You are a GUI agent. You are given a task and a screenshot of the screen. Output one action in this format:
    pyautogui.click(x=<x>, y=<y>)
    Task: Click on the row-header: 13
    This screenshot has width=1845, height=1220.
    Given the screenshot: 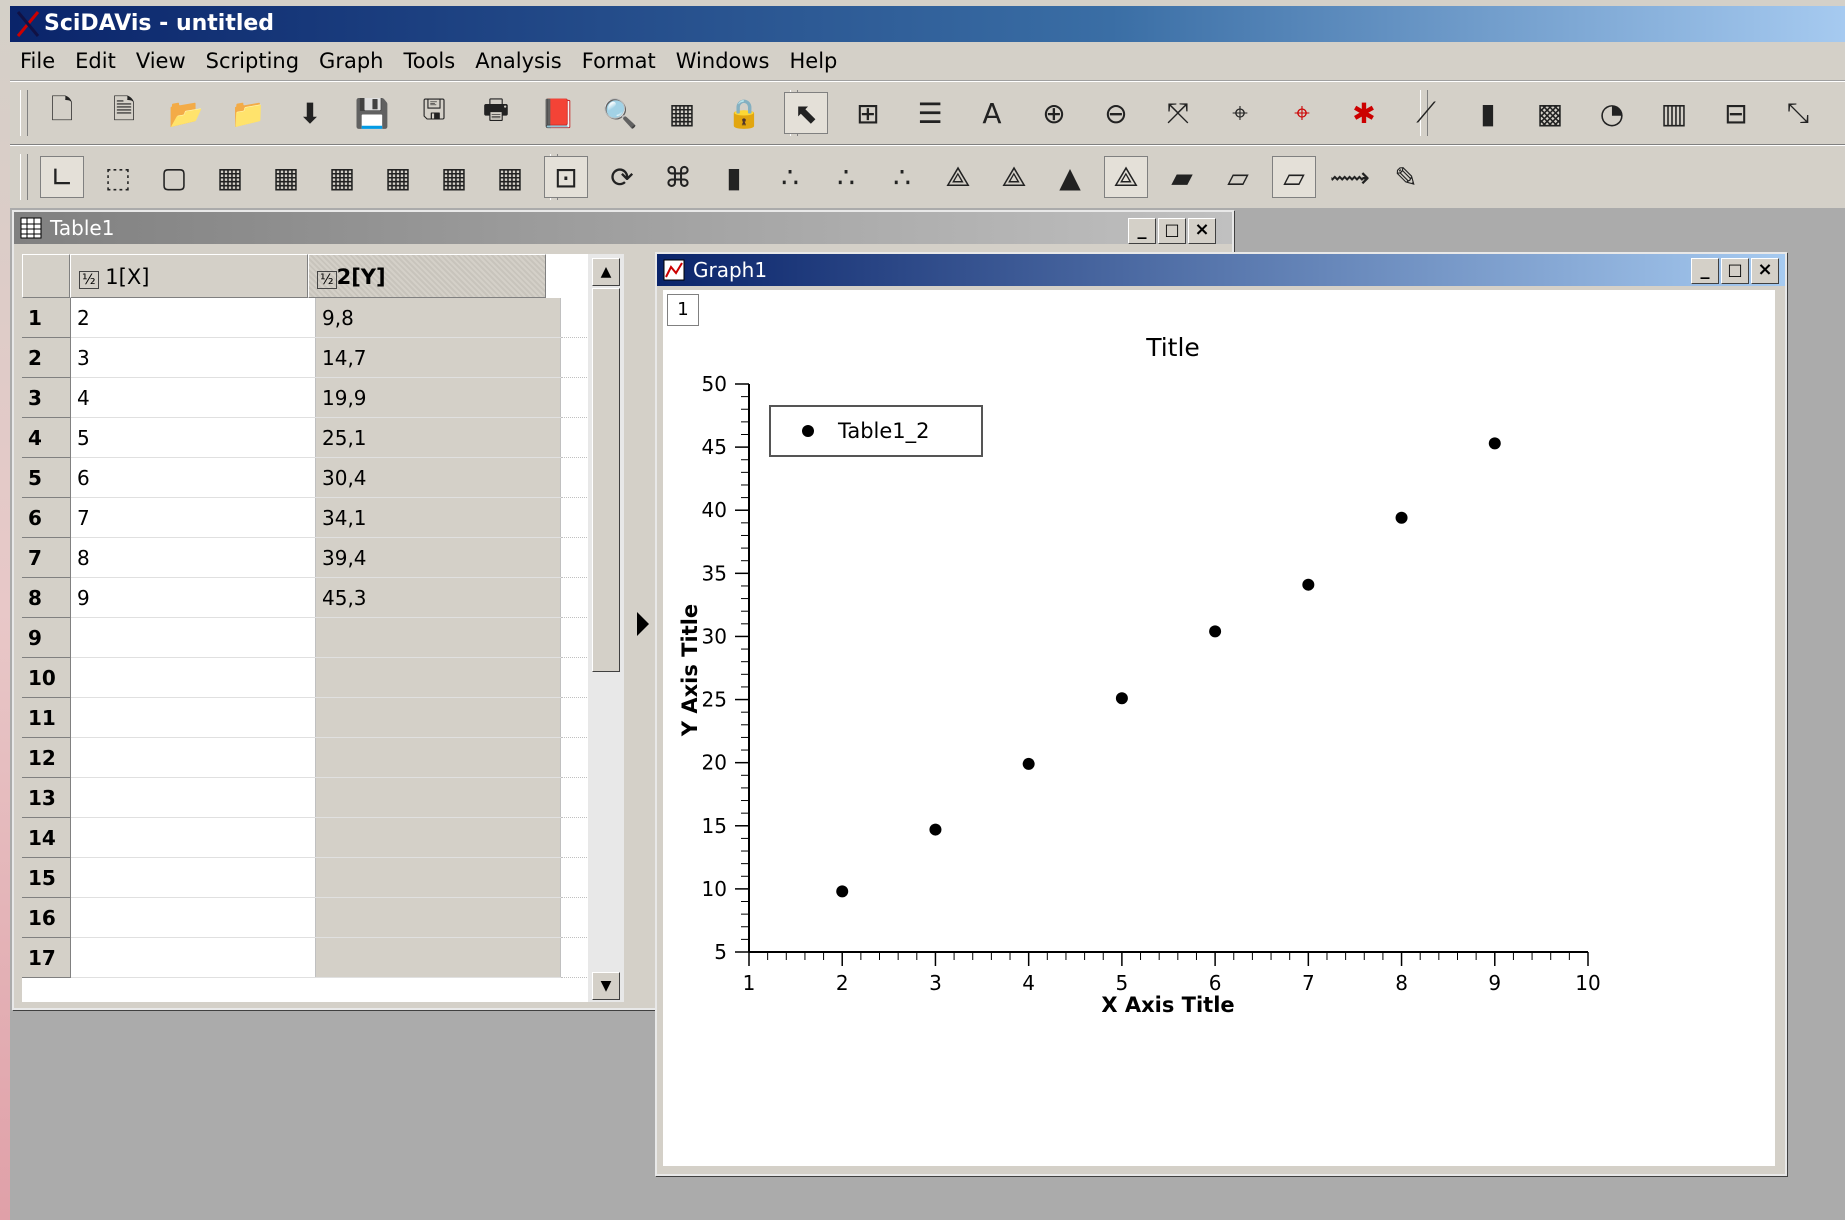 What is the action you would take?
    pyautogui.click(x=46, y=797)
    